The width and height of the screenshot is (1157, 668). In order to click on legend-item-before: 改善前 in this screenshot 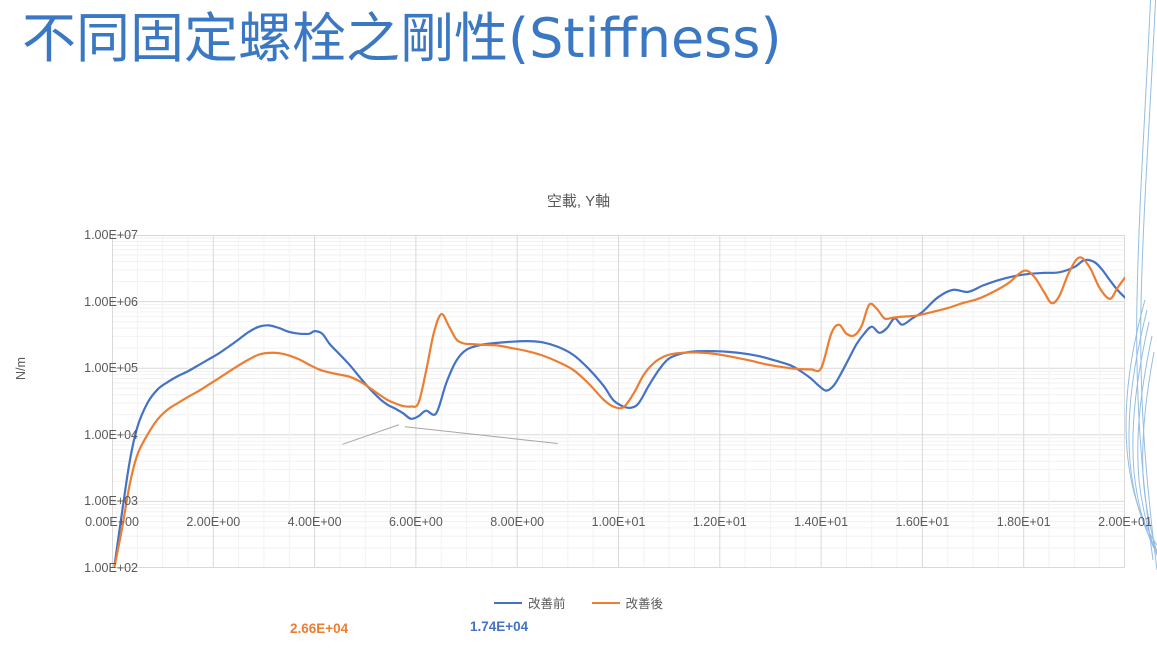, I will do `click(529, 602)`.